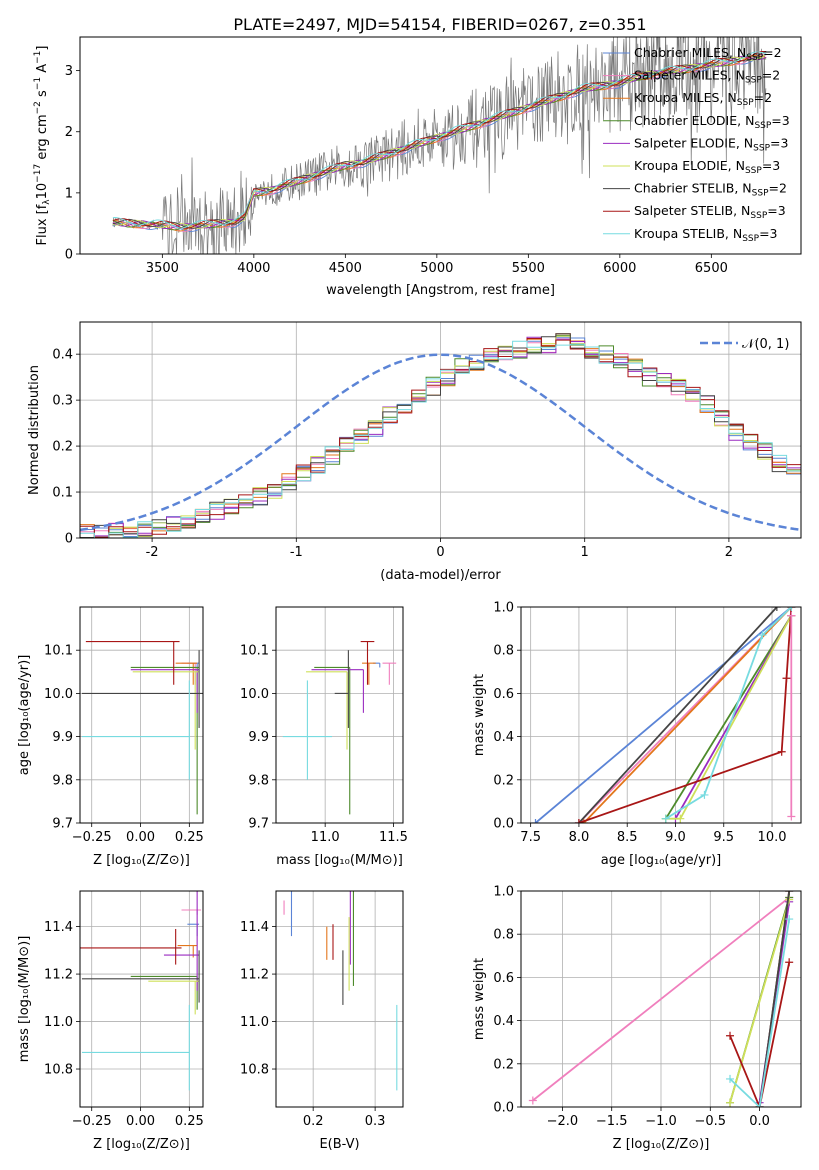 Image resolution: width=819 pixels, height=1170 pixels. What do you see at coordinates (479, 715) in the screenshot?
I see `weight_vs_age-y-label: mass weight` at bounding box center [479, 715].